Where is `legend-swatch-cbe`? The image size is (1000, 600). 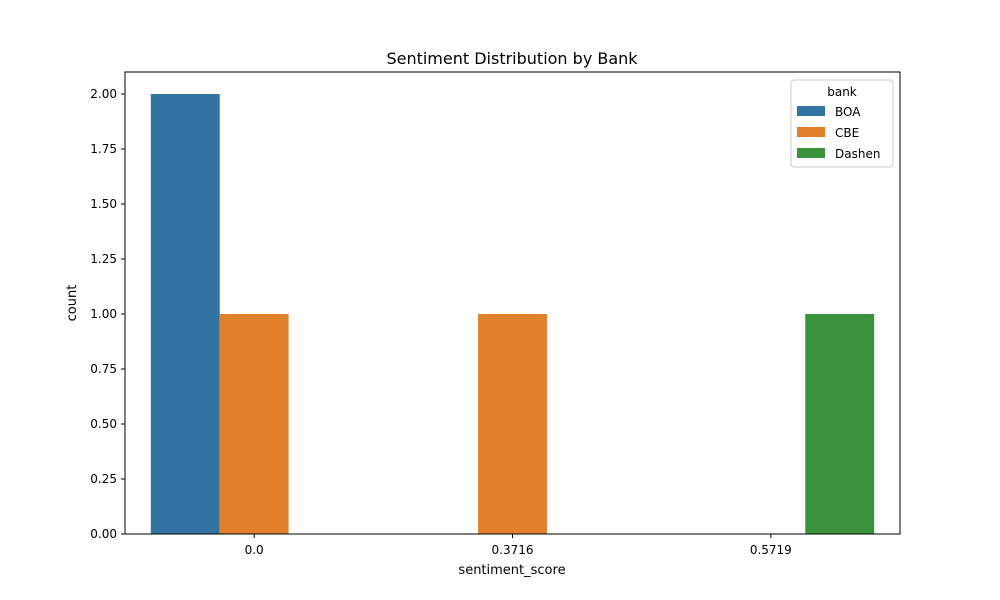 legend-swatch-cbe is located at coordinates (811, 132).